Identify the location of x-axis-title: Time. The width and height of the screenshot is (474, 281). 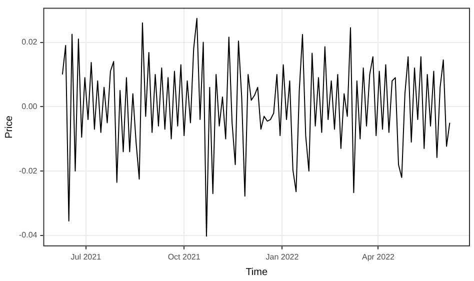
(257, 272).